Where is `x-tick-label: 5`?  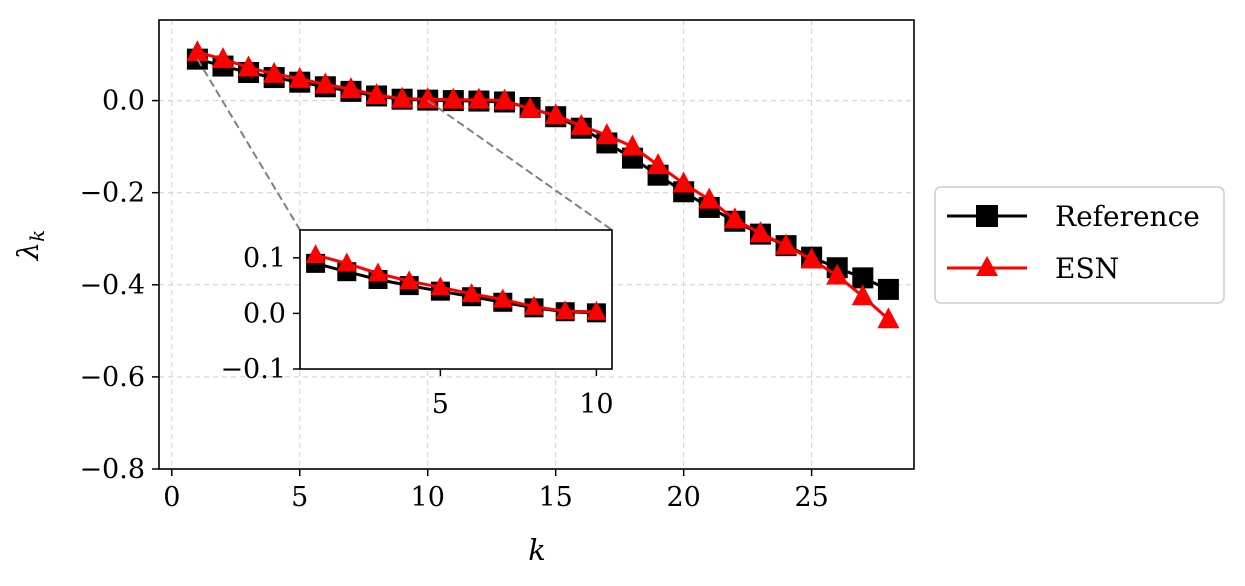
x-tick-label: 5 is located at coordinates (299, 497).